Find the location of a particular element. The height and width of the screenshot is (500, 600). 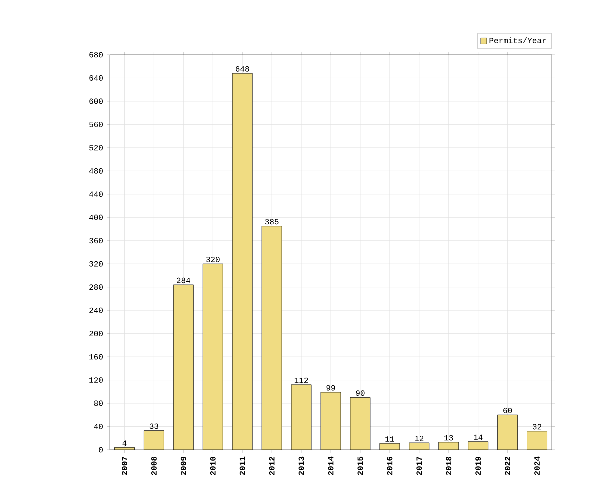

x-tick-label: 2014 is located at coordinates (331, 466).